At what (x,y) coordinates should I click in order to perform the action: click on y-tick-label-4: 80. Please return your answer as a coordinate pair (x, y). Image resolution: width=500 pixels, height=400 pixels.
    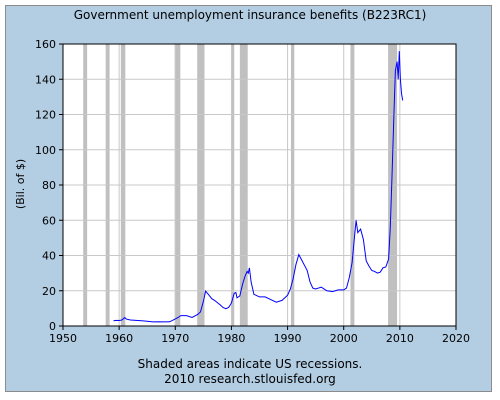
    Looking at the image, I should click on (49, 185).